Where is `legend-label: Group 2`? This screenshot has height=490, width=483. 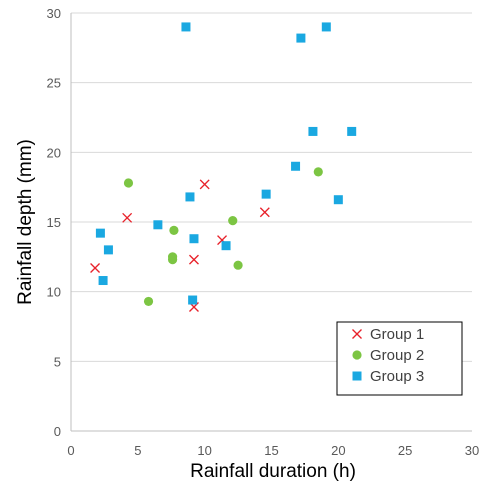
legend-label: Group 2 is located at coordinates (397, 355).